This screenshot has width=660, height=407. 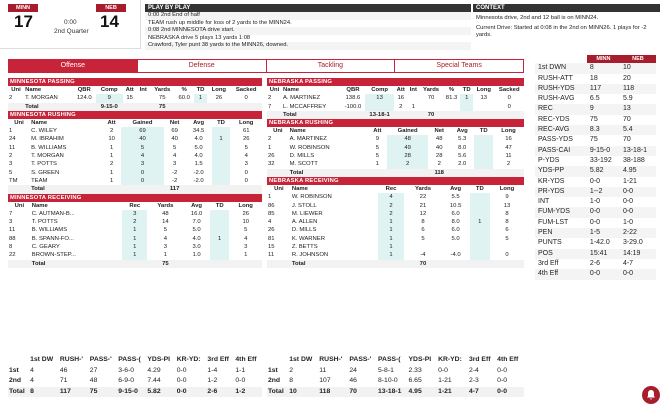 What do you see at coordinates (455, 238) in the screenshot?
I see `table-cell: 5.0` at bounding box center [455, 238].